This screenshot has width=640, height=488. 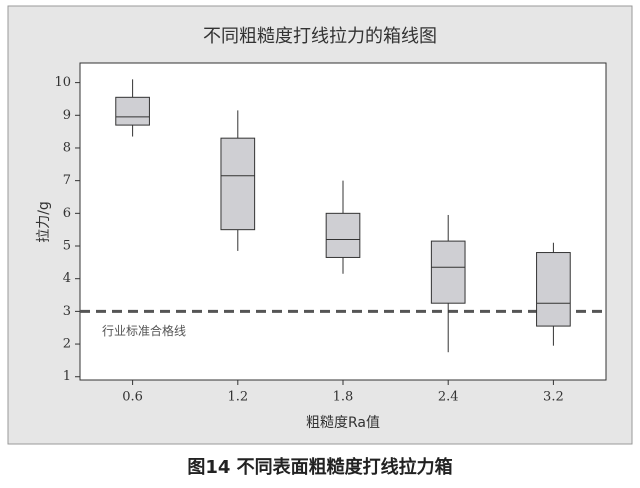 What do you see at coordinates (320, 36) in the screenshot?
I see `chart-title: 不同粗糙度打线拉力的箱线图` at bounding box center [320, 36].